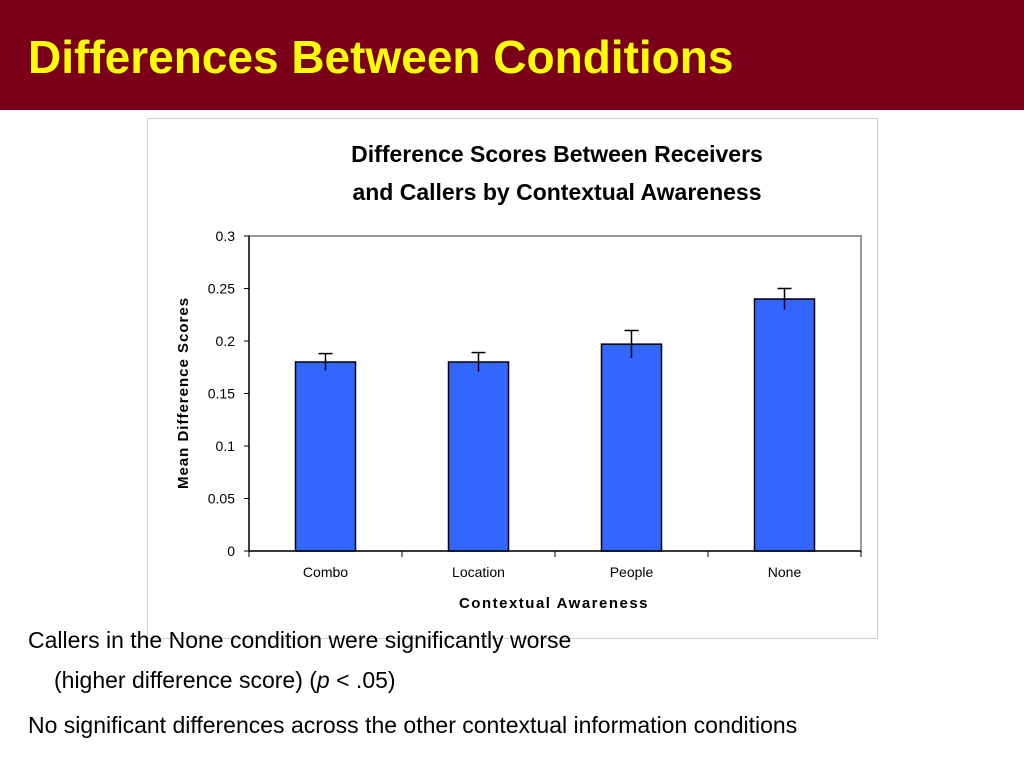  Describe the element at coordinates (325, 456) in the screenshot. I see `bar-combo` at that location.